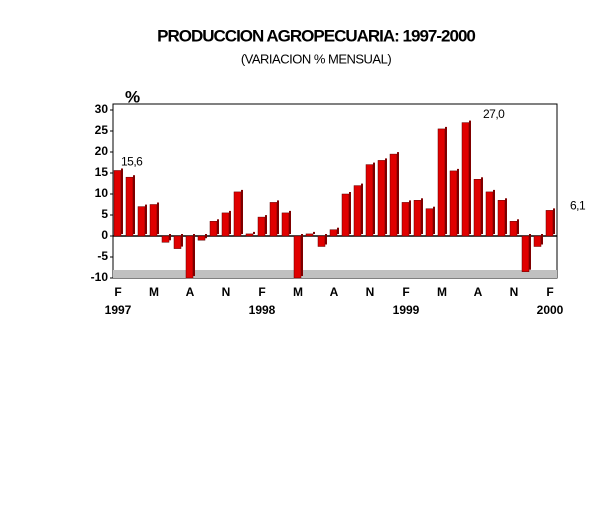 The image size is (608, 512). Describe the element at coordinates (132, 96) in the screenshot. I see `y-axis-label: %` at that location.